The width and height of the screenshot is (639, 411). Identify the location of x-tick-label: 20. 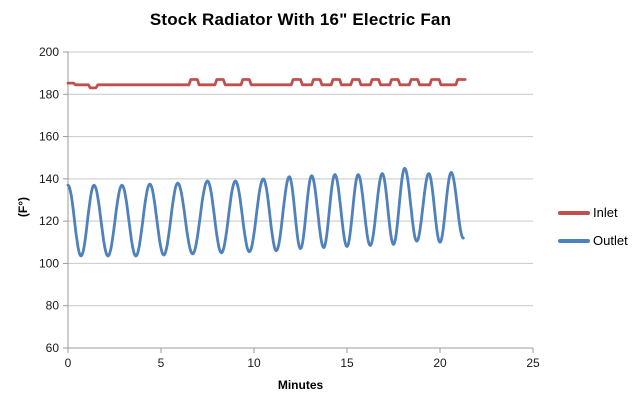
(440, 363).